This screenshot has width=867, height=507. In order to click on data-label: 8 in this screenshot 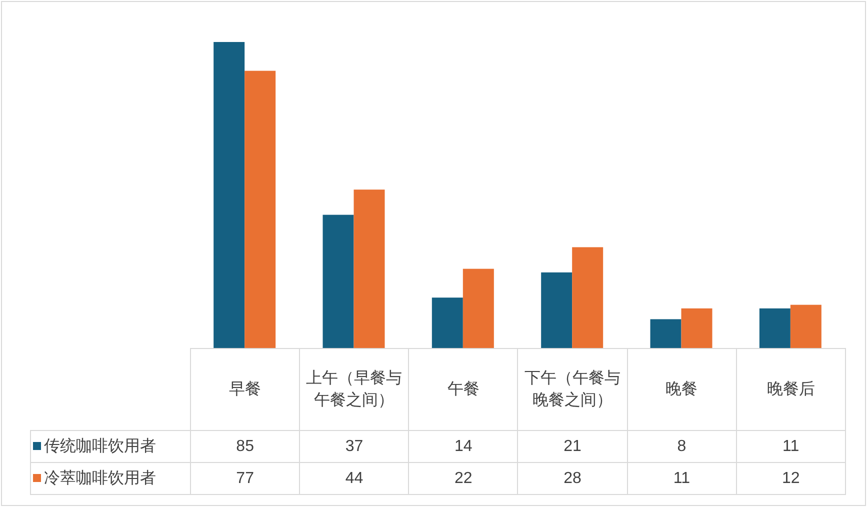, I will do `click(681, 446)`.